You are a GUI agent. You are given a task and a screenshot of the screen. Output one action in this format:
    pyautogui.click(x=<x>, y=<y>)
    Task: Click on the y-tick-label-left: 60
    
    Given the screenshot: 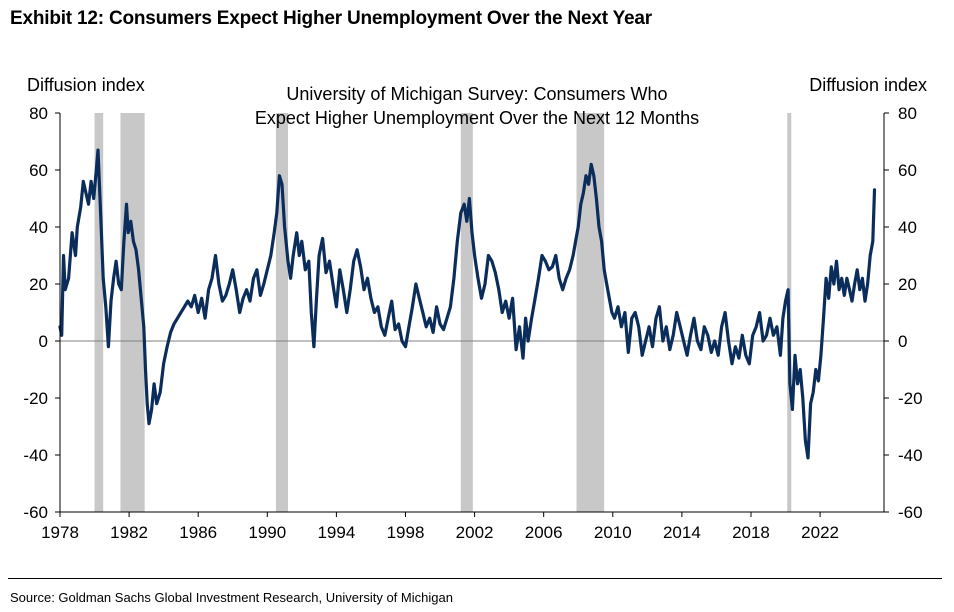 What is the action you would take?
    pyautogui.click(x=38, y=170)
    